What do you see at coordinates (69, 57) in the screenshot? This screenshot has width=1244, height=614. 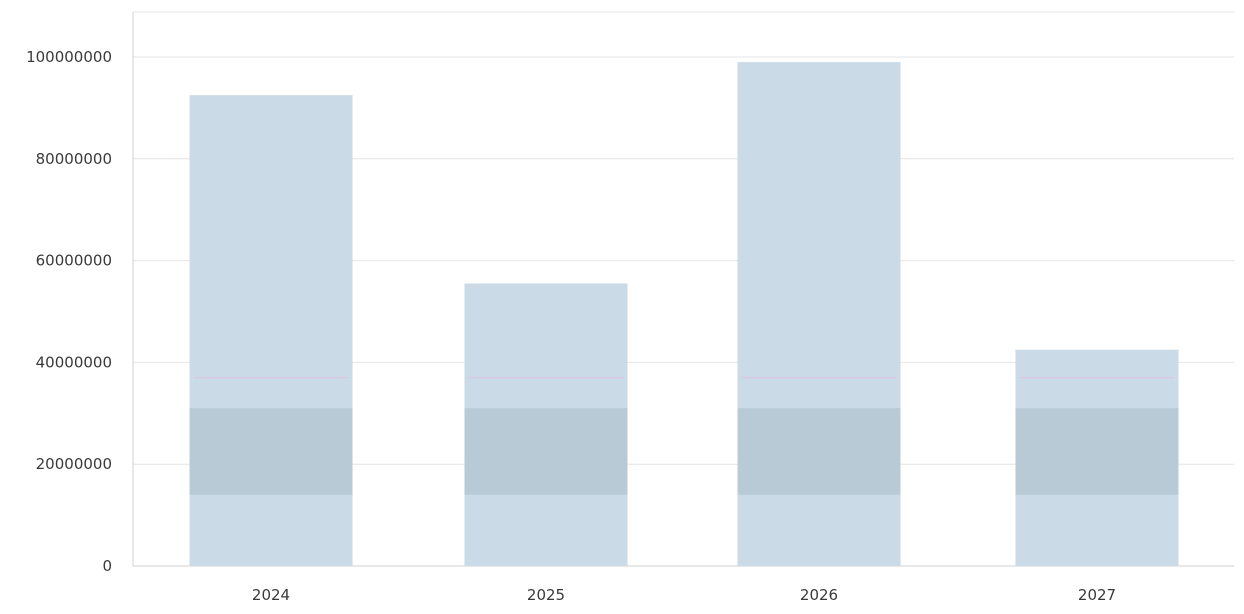 I see `y-tick-label: 100000000` at bounding box center [69, 57].